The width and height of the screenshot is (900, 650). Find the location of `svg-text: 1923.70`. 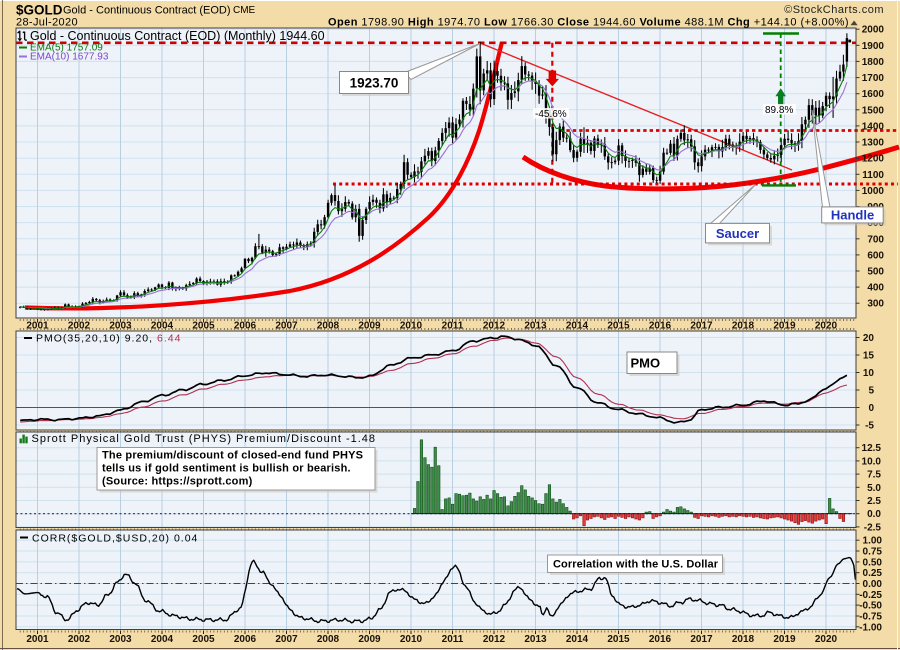

svg-text: 1923.70 is located at coordinates (374, 82).